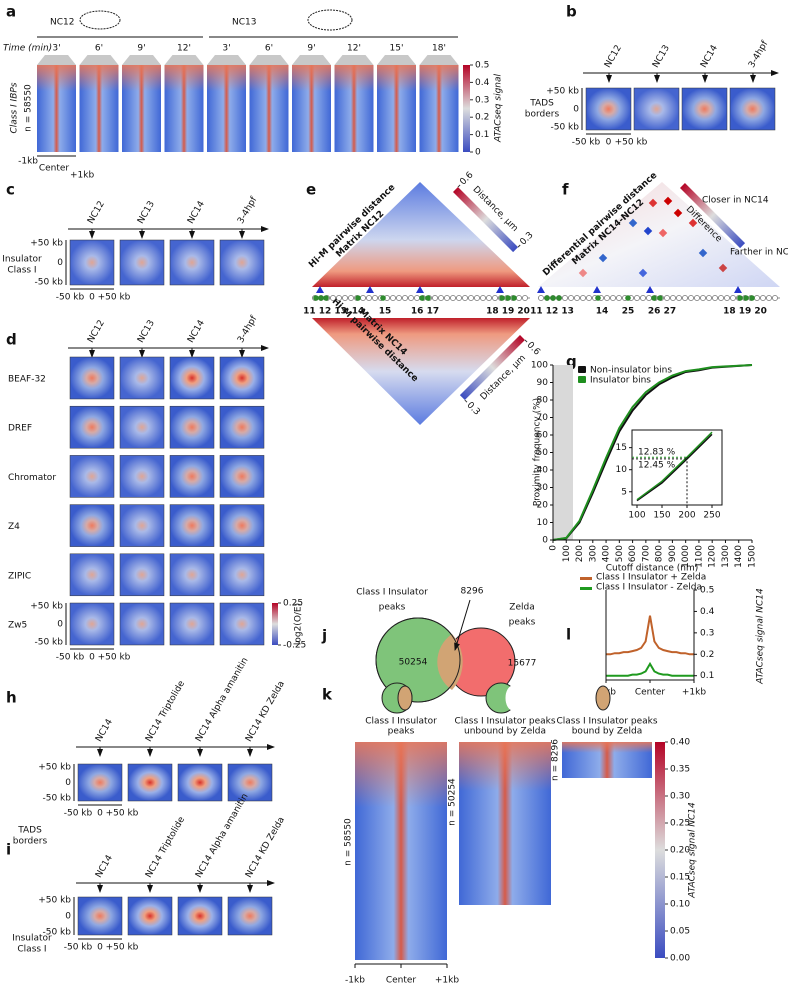 This screenshot has width=788, height=999. What do you see at coordinates (650, 693) in the screenshot?
I see `x-tick-label: Center` at bounding box center [650, 693].